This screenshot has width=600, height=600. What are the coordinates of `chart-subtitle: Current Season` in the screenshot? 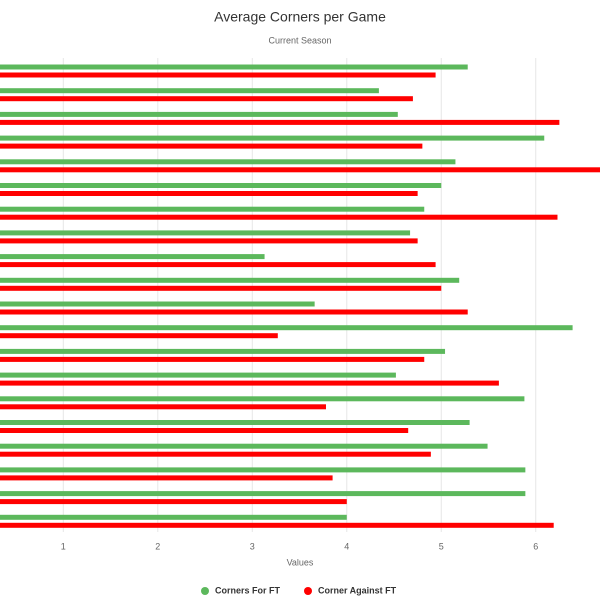 It's located at (299, 40).